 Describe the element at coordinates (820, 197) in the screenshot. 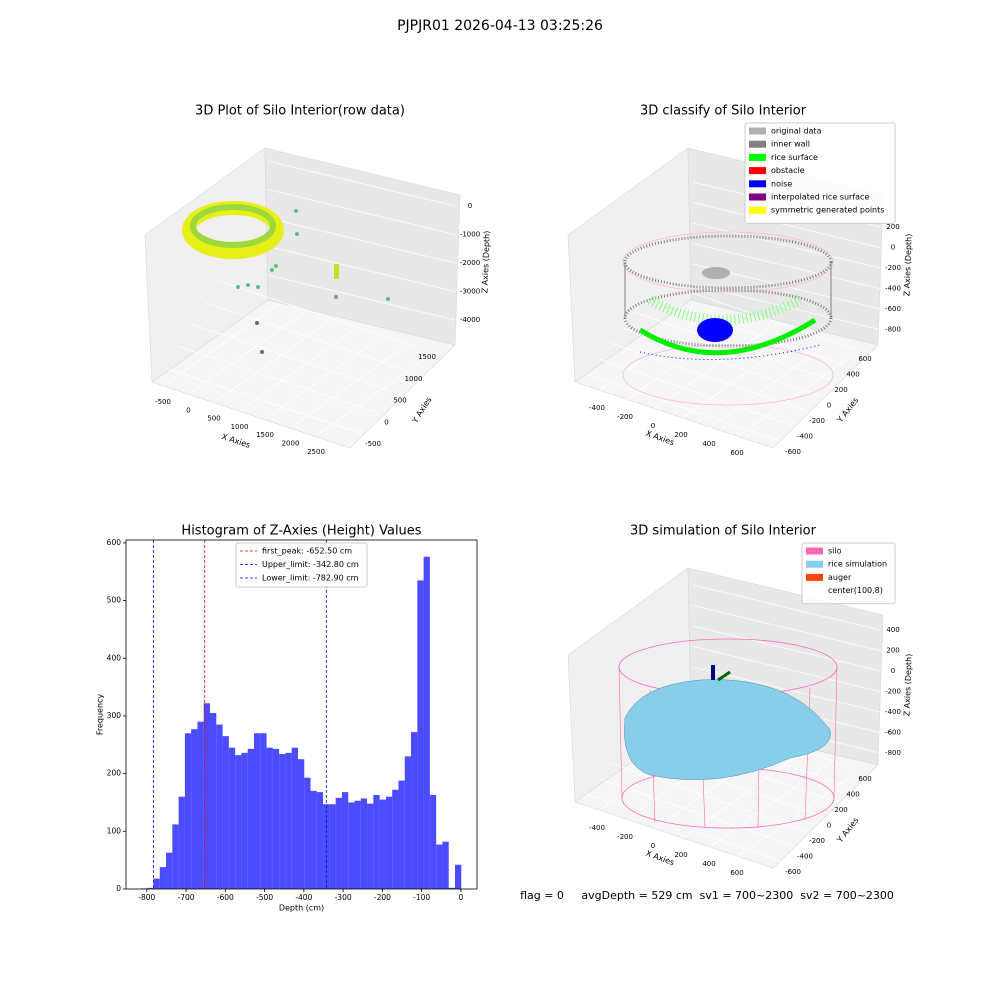

I see `legend-label: interpolated rice surface` at that location.